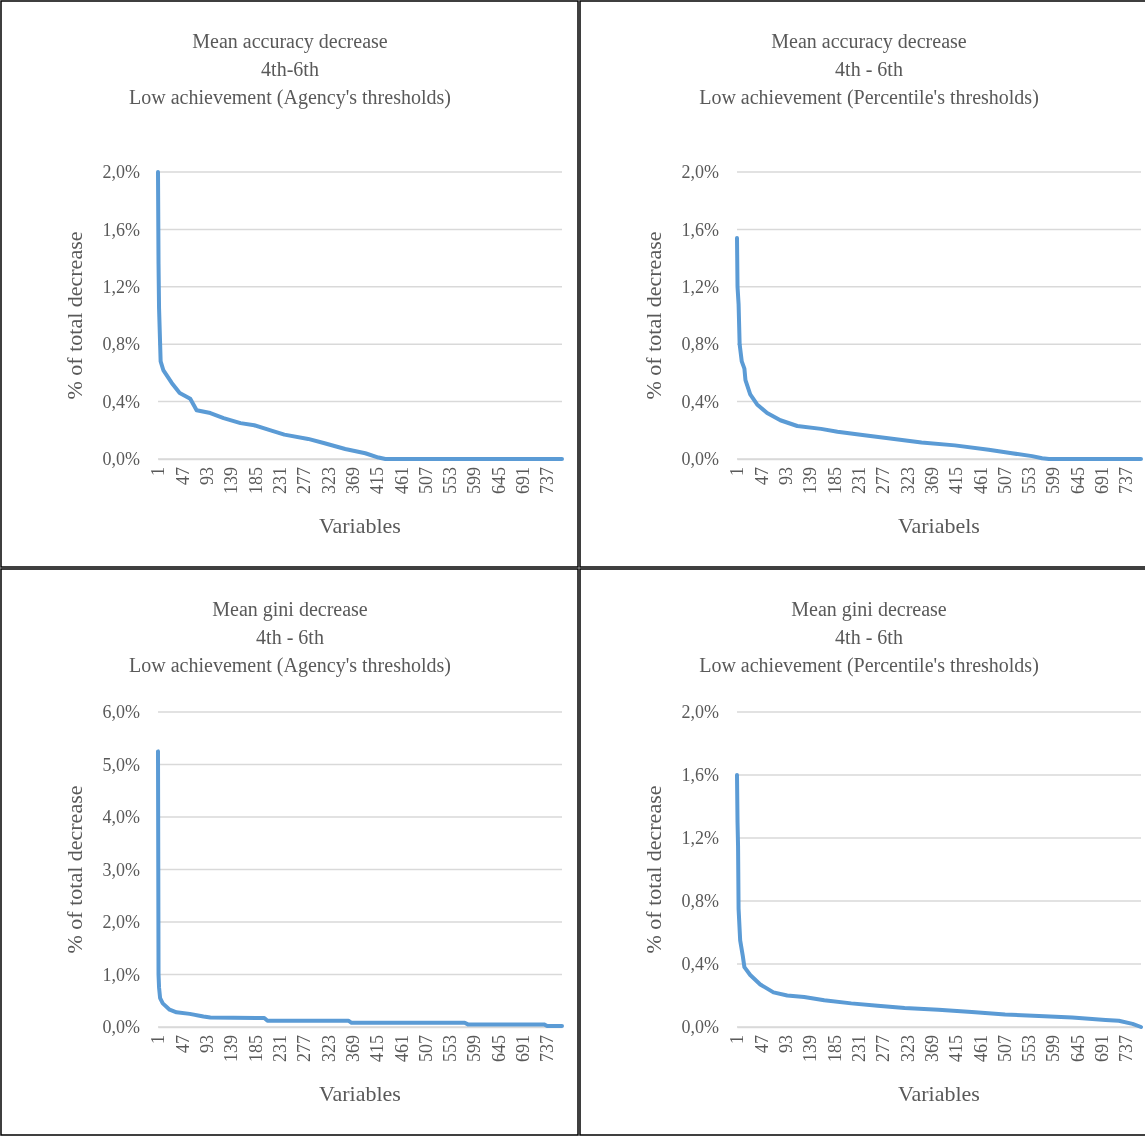  Describe the element at coordinates (121, 712) in the screenshot. I see `y-tick-label: 6,0%` at that location.